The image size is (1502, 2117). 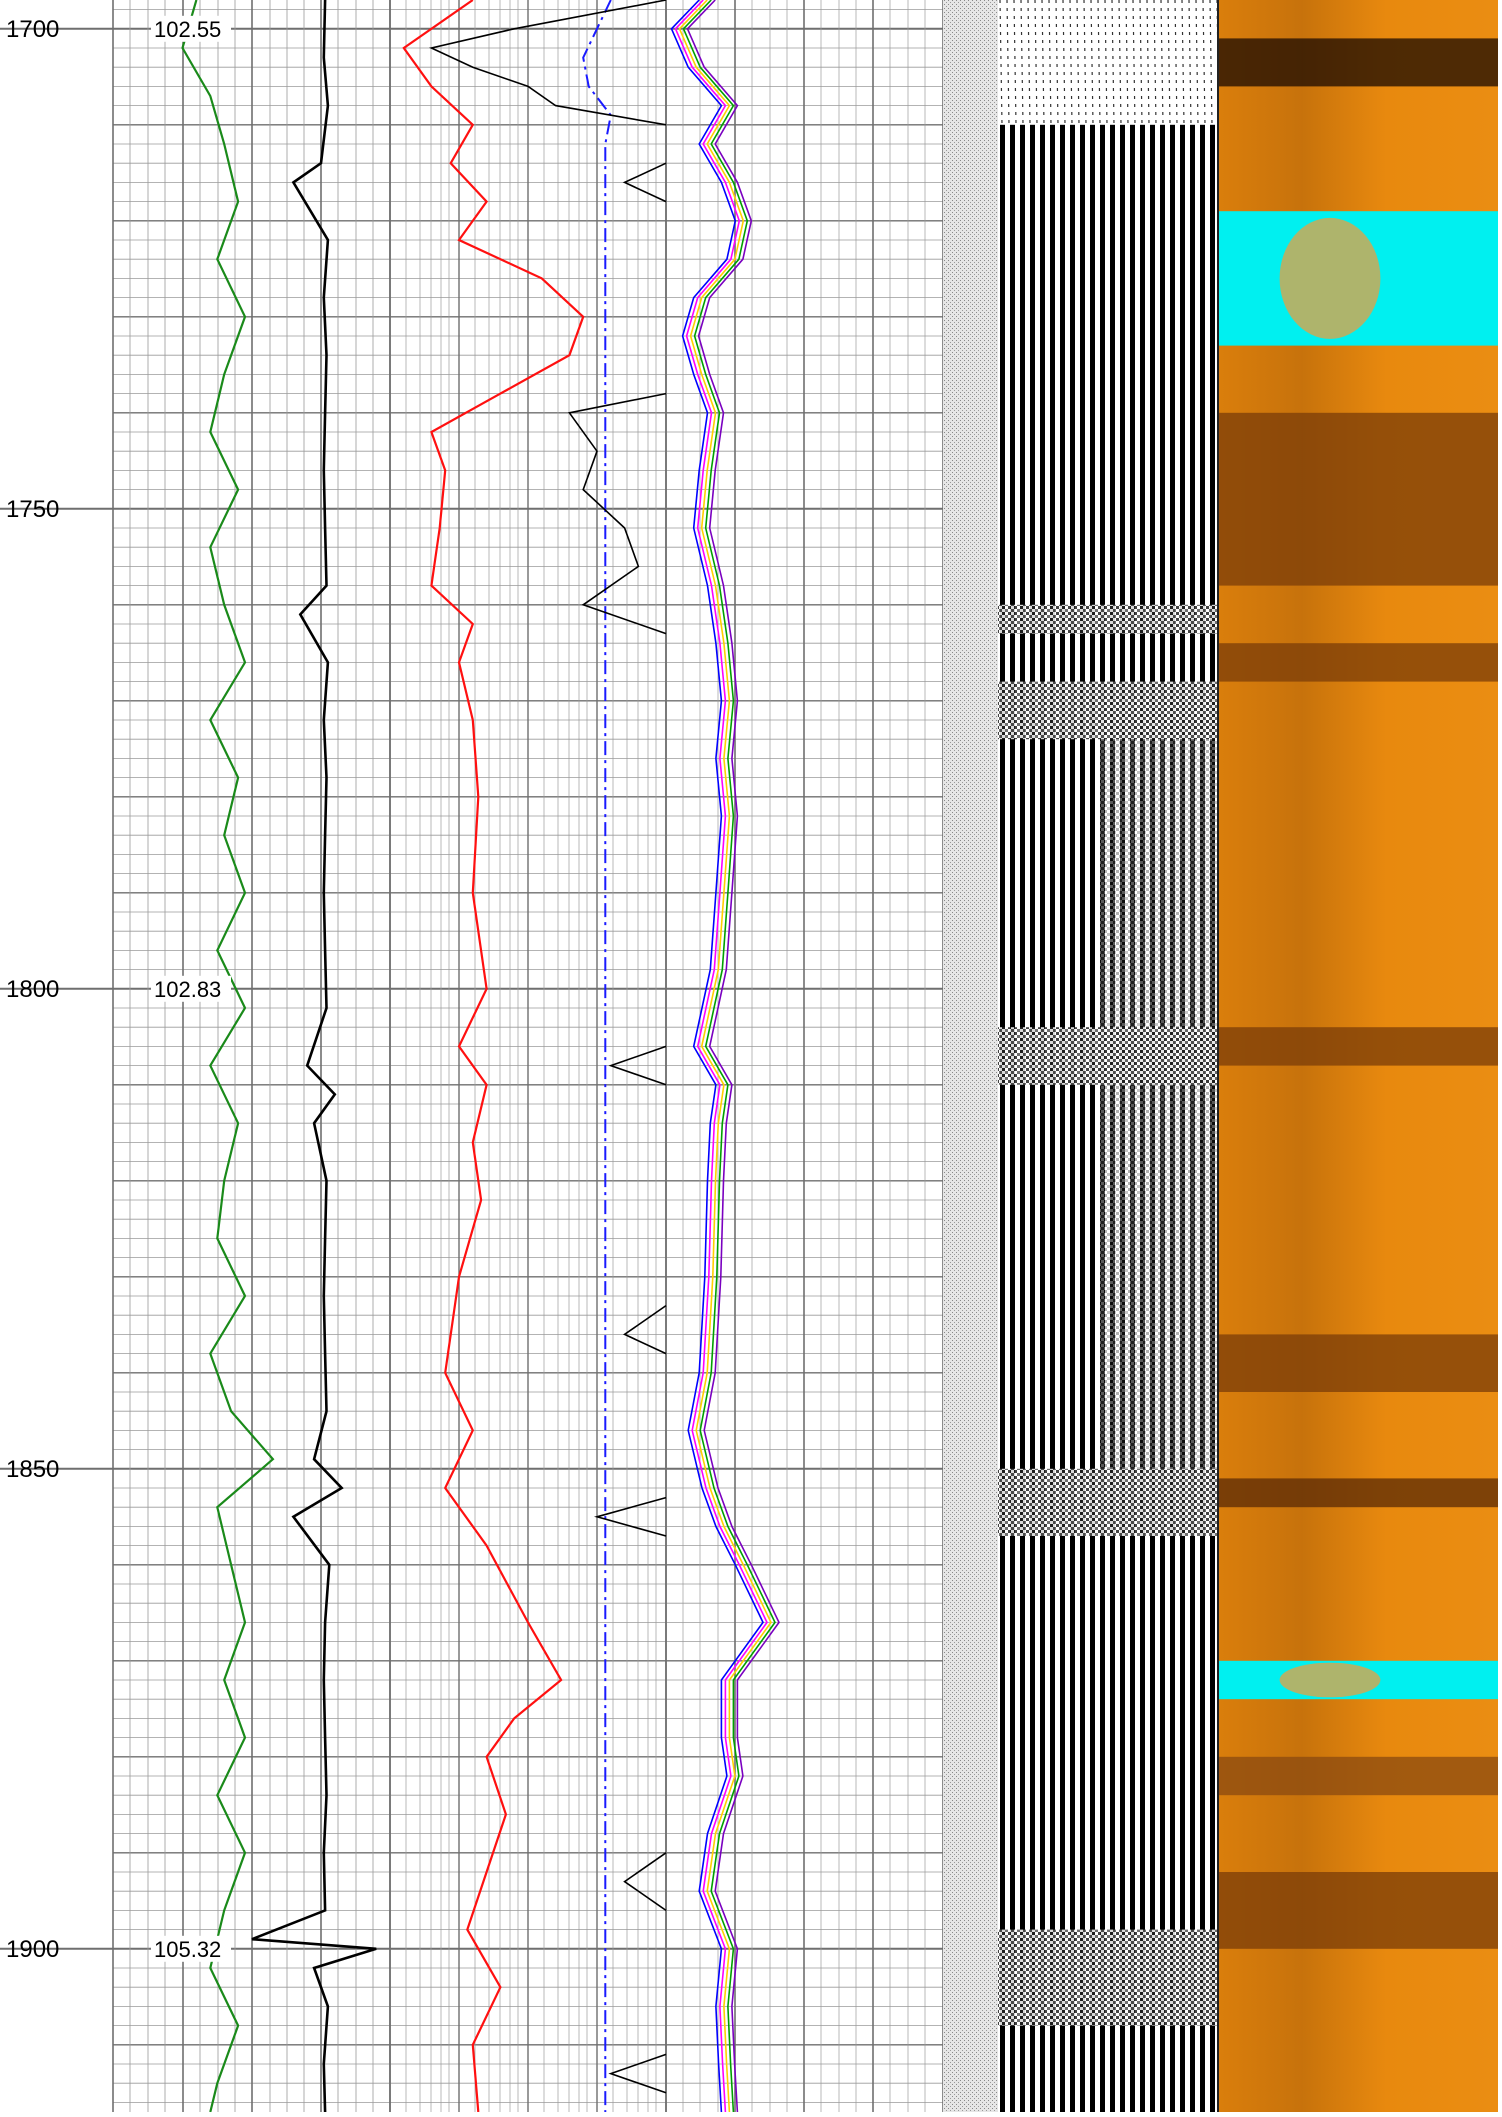 I want to click on annotation-label: 105.32, so click(x=187, y=1949).